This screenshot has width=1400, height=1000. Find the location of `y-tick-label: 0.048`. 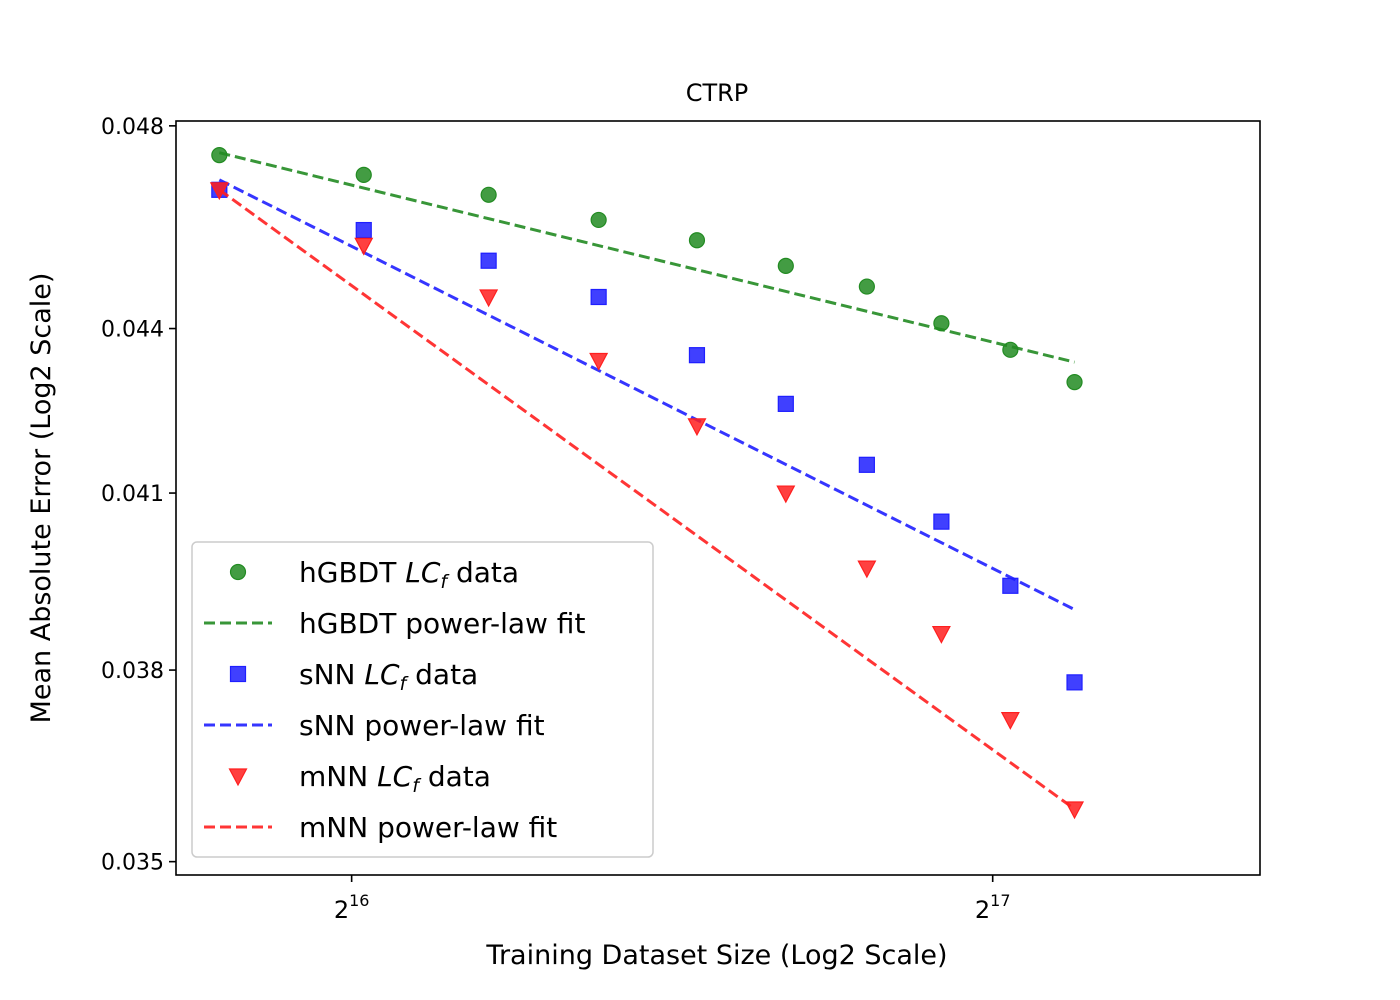

y-tick-label: 0.048 is located at coordinates (132, 127).